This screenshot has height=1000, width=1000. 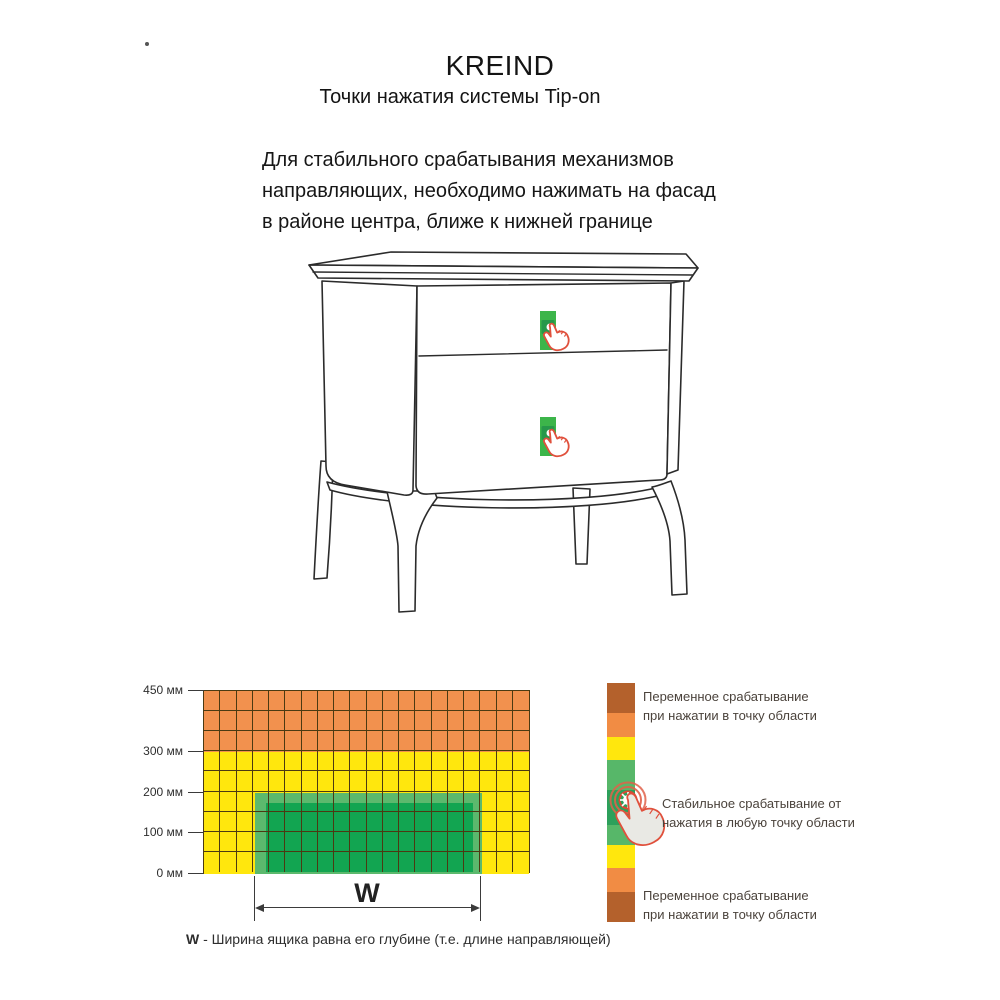 I want to click on side-panel-left, so click(x=369, y=388).